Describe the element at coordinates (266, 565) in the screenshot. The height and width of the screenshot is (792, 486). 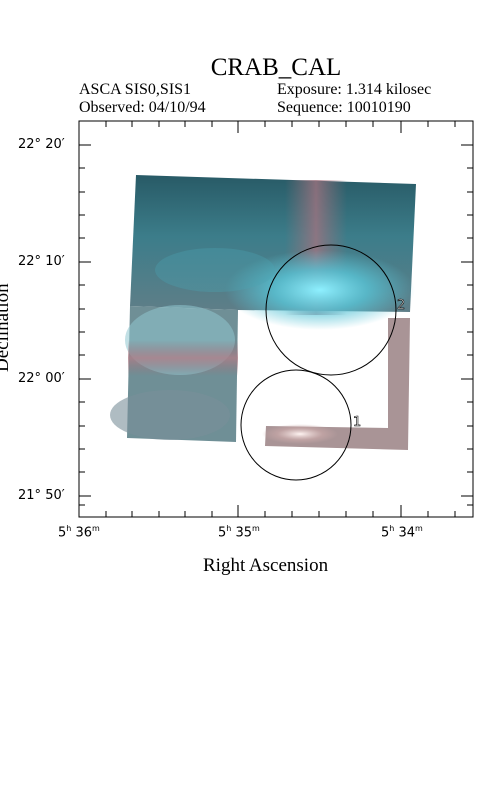
I see `x-axis-label: Right Ascension` at that location.